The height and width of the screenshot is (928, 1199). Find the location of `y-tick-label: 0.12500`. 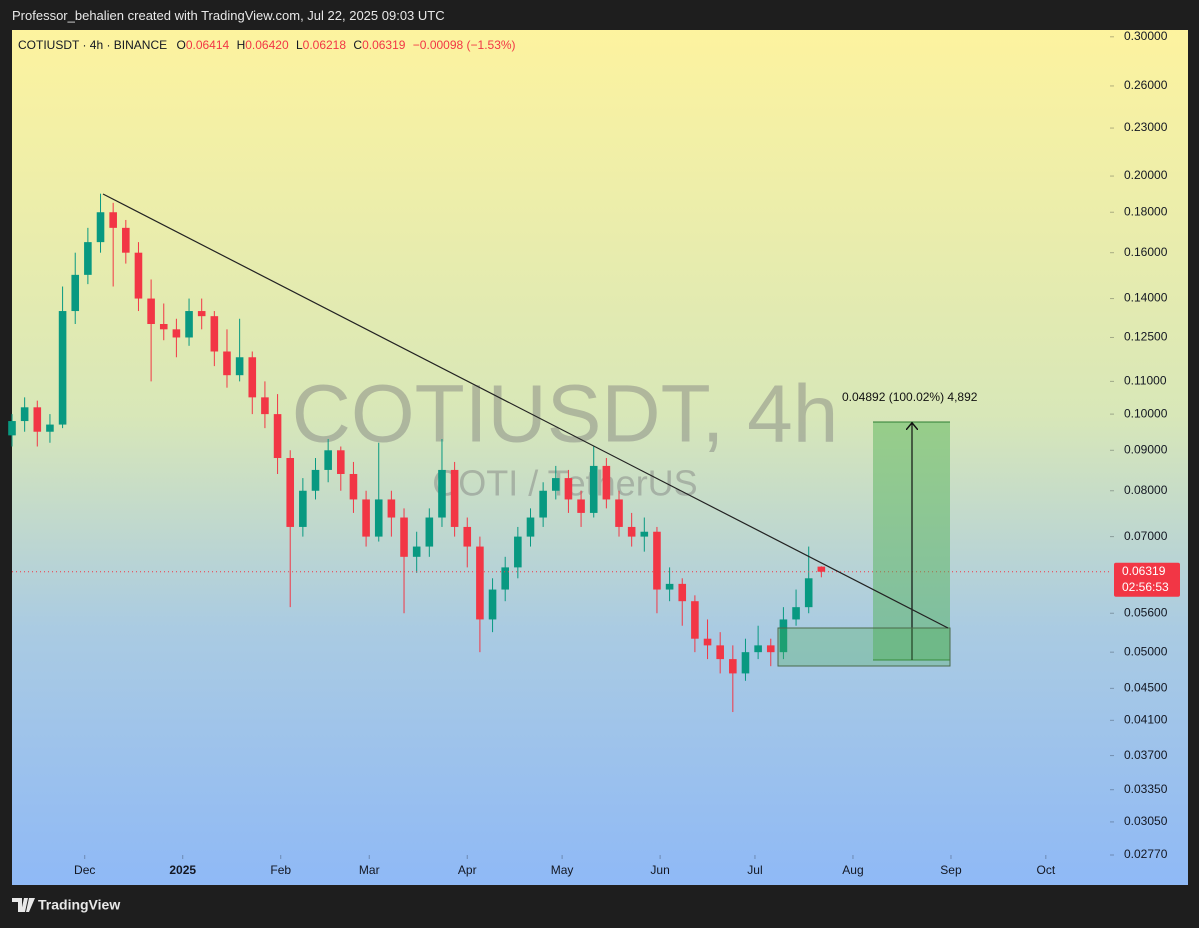

y-tick-label: 0.12500 is located at coordinates (1146, 337).